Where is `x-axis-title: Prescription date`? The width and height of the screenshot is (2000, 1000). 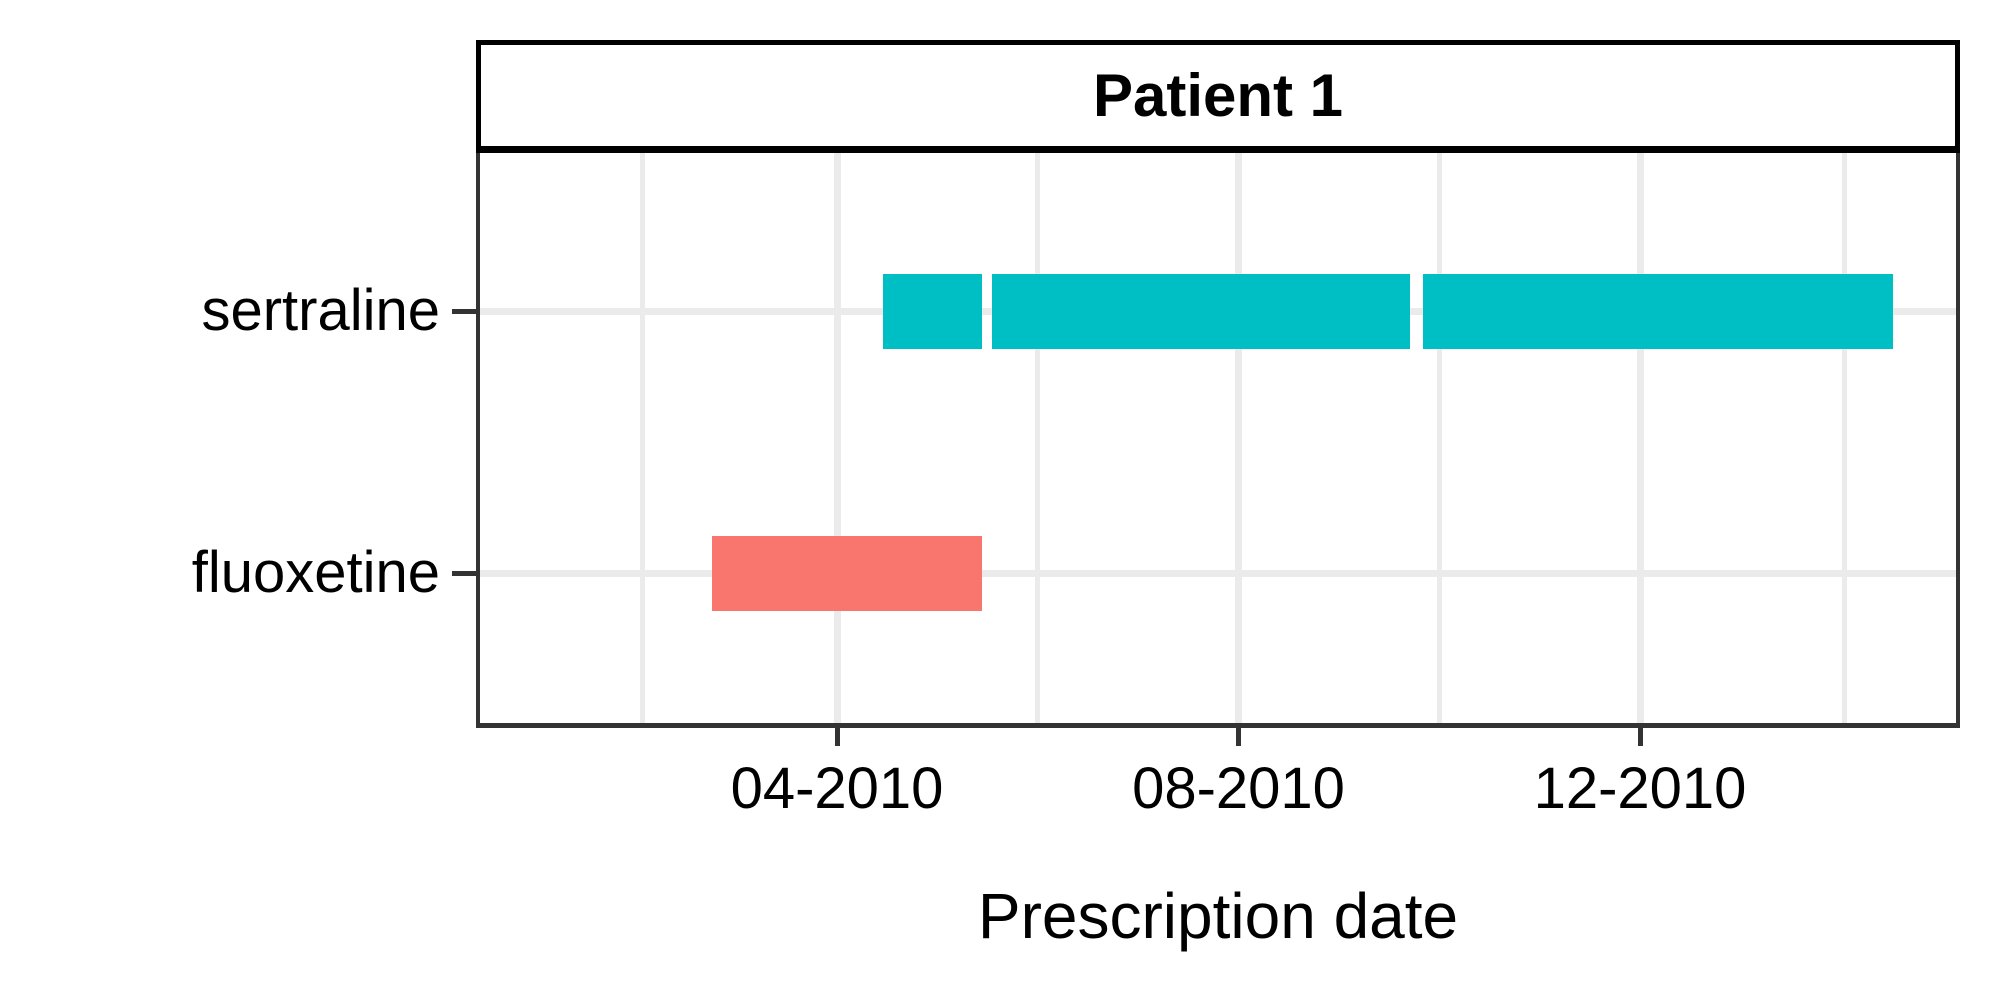 x-axis-title: Prescription date is located at coordinates (1218, 916).